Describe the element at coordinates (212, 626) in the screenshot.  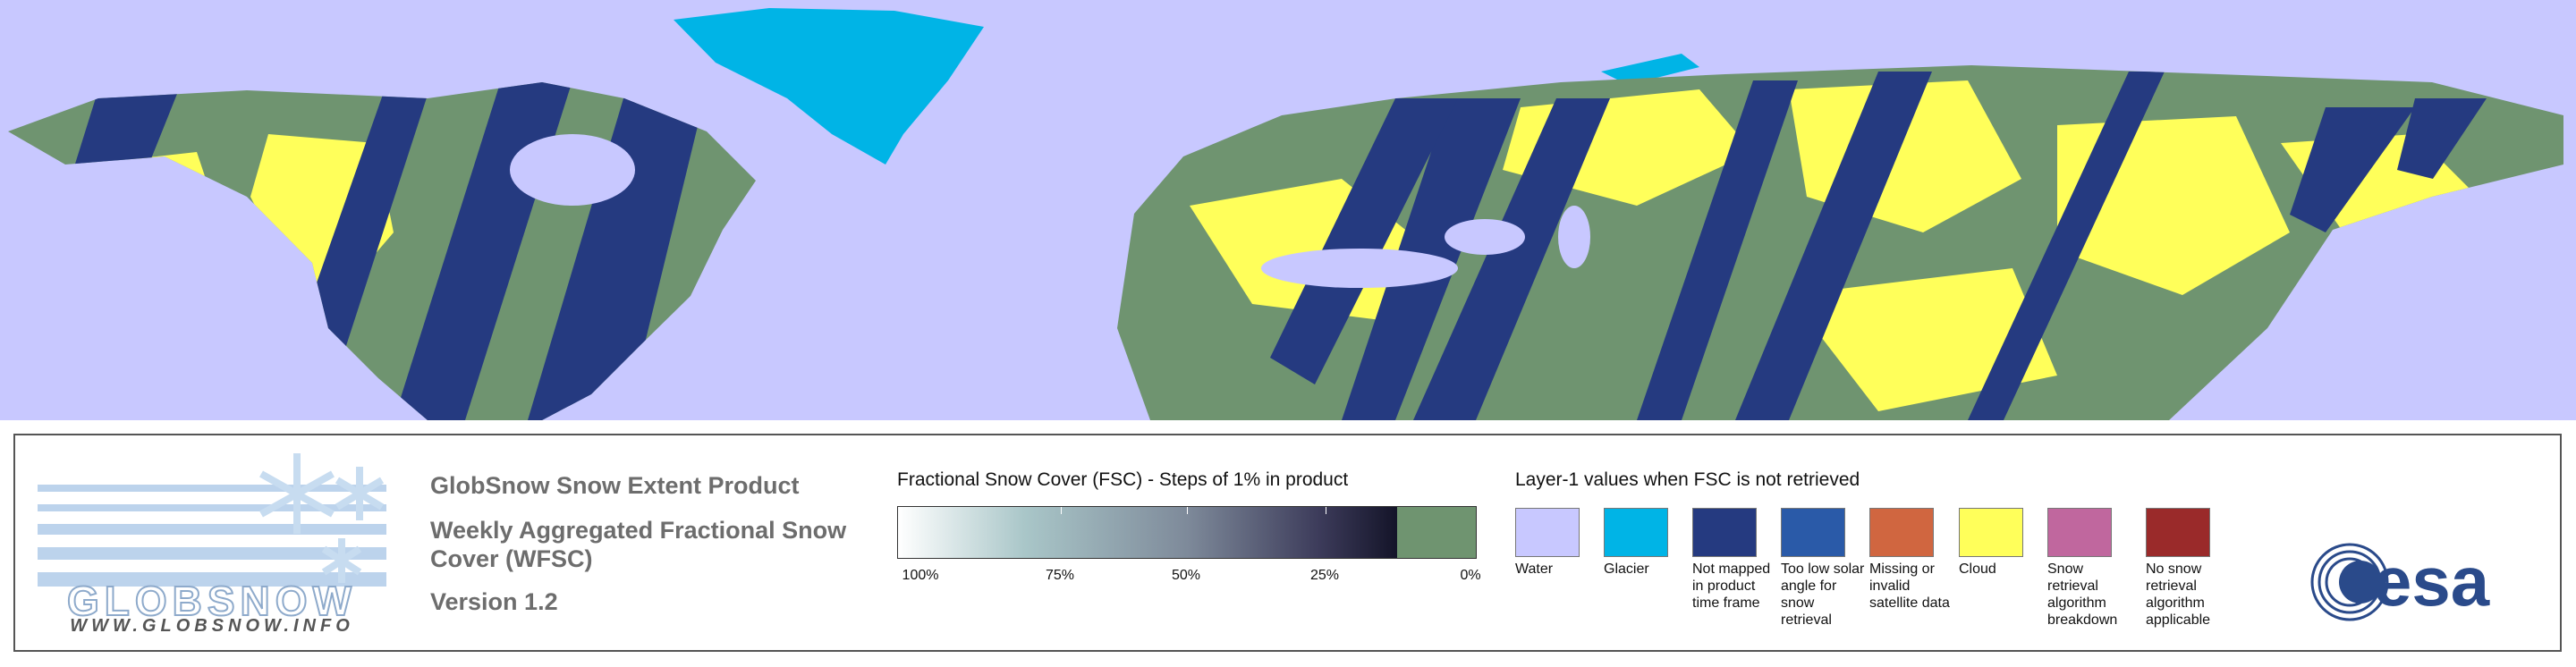
I see `logo-url: WWW.GLOBSNOW.INFO` at that location.